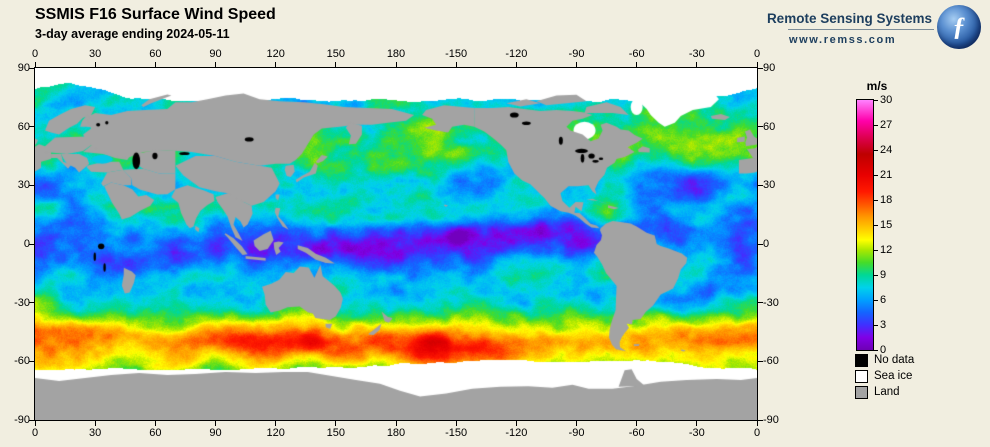 This screenshot has width=990, height=447. What do you see at coordinates (26, 244) in the screenshot?
I see `lat-tick-label-left: 0` at bounding box center [26, 244].